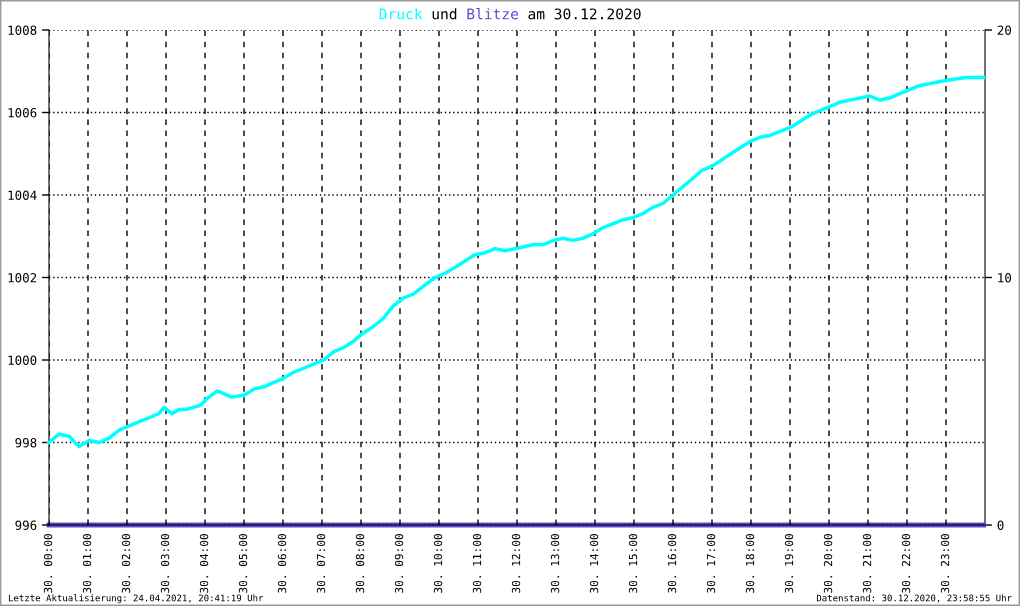  Describe the element at coordinates (1004, 30) in the screenshot. I see `y2-tick-label: 20` at that location.